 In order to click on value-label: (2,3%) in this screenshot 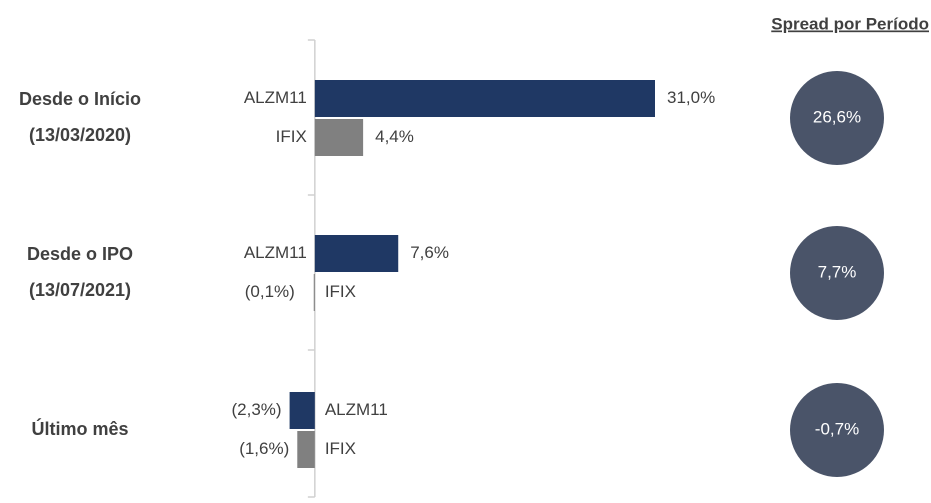, I will do `click(257, 409)`.